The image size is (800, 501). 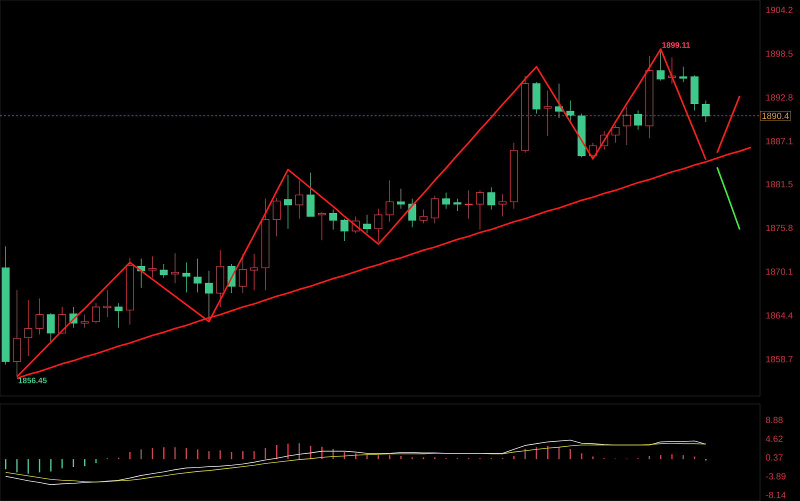 I want to click on y-tick-label: 1875.8, so click(x=779, y=228).